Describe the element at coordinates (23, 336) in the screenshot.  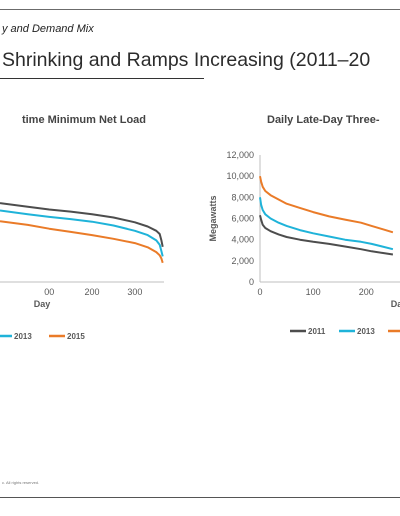
I see `left-legend-label-2013: 2013` at that location.